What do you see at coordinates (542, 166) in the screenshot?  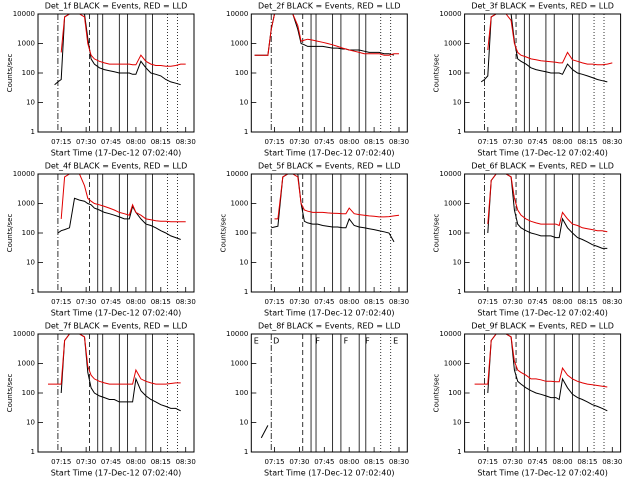 I see `chart-title: Det_6f BLACK = Events, RED = LLD` at bounding box center [542, 166].